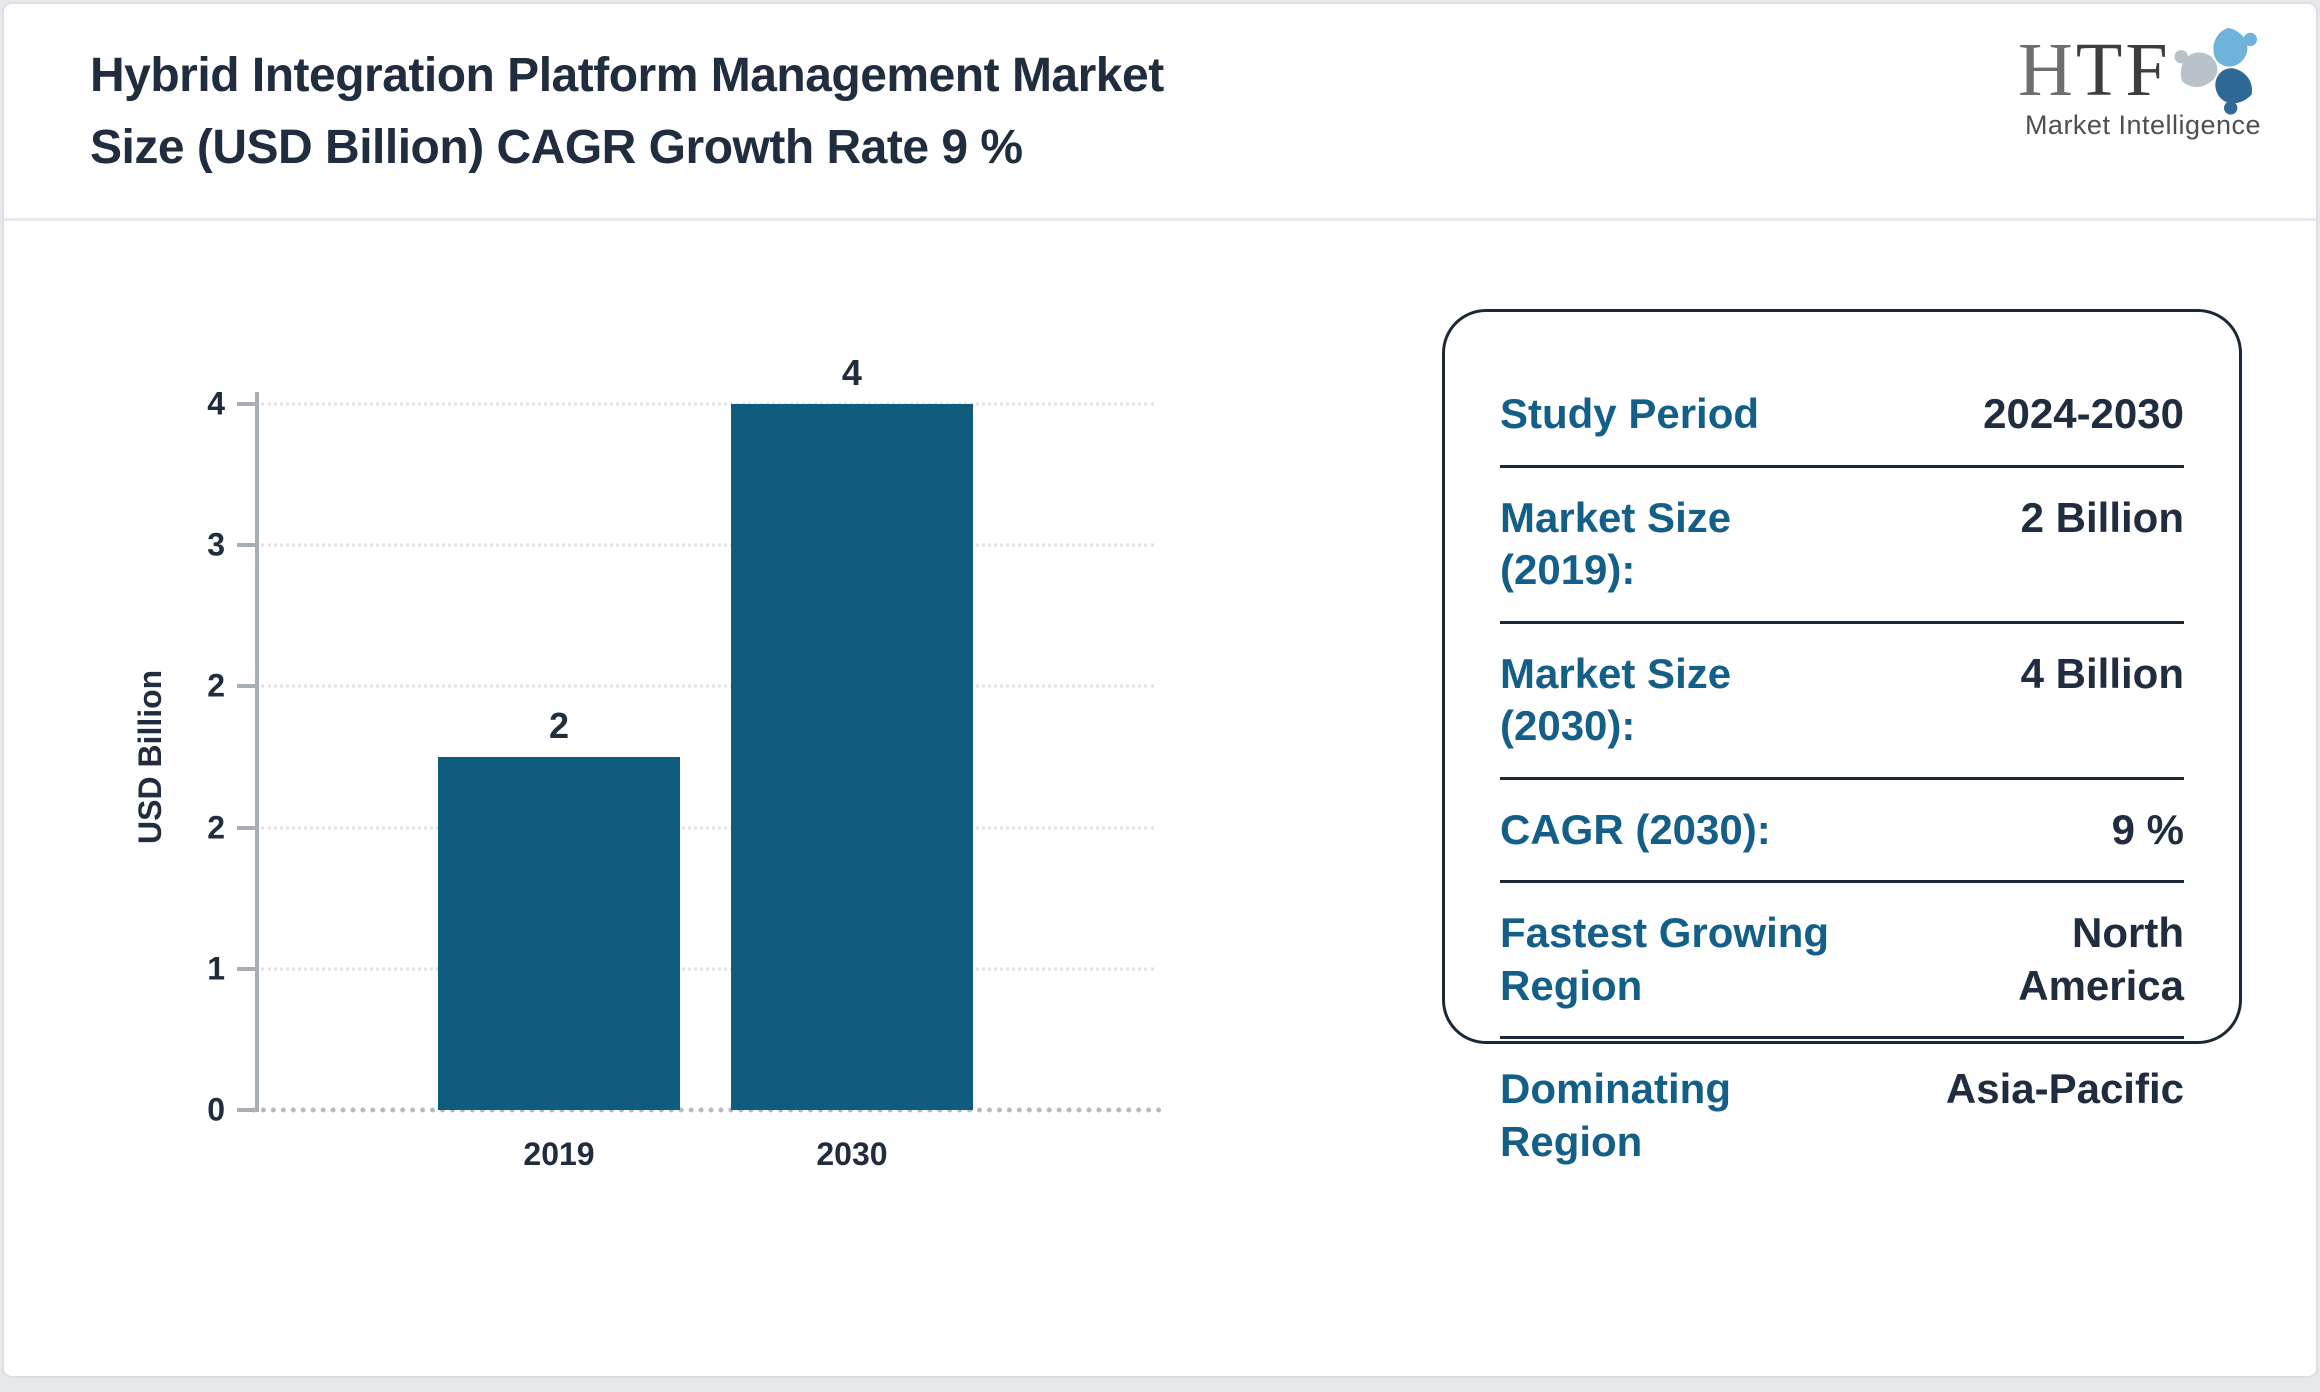  Describe the element at coordinates (1635, 829) in the screenshot. I see `info-row-label: CAGR (2030):` at that location.